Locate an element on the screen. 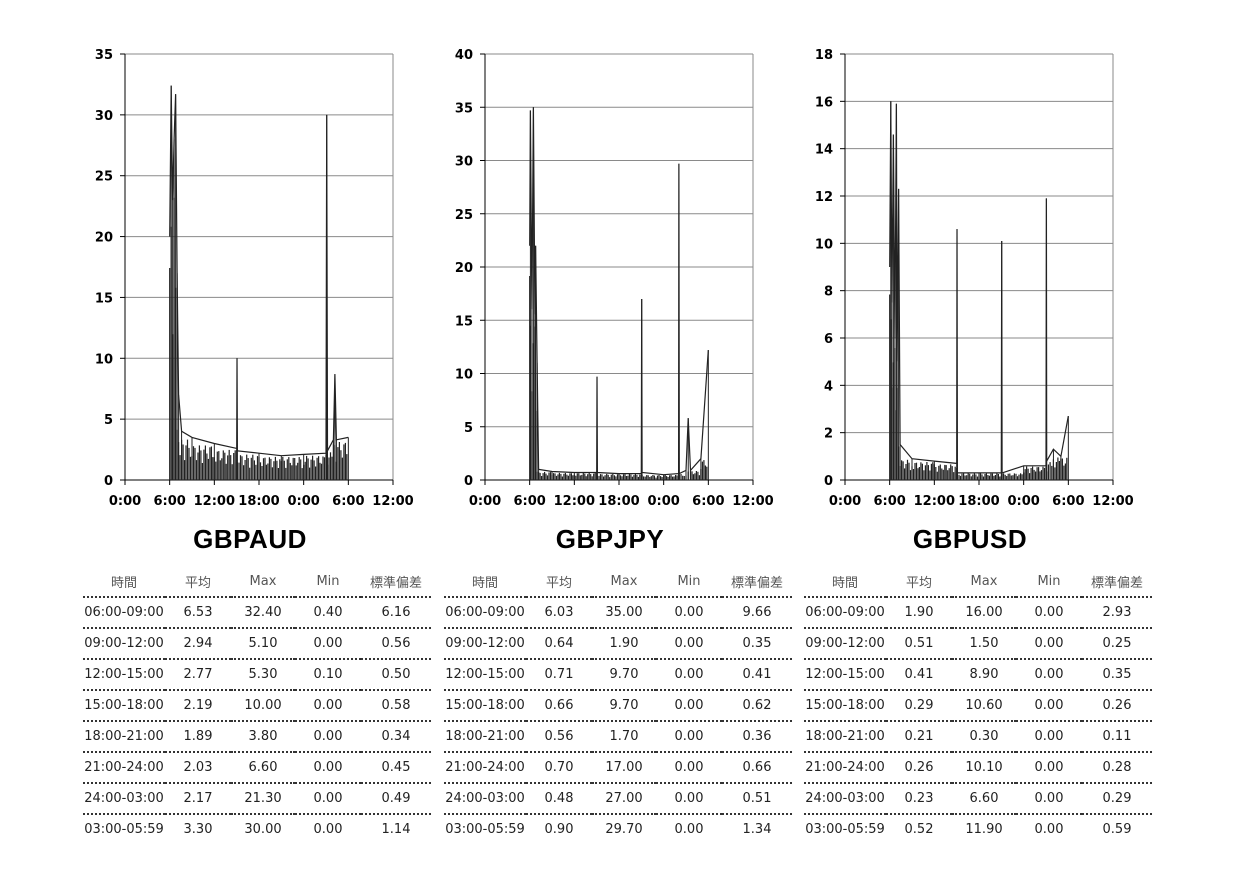 This screenshot has height=883, width=1249. table-cell: 24:00-03:00 is located at coordinates (124, 798).